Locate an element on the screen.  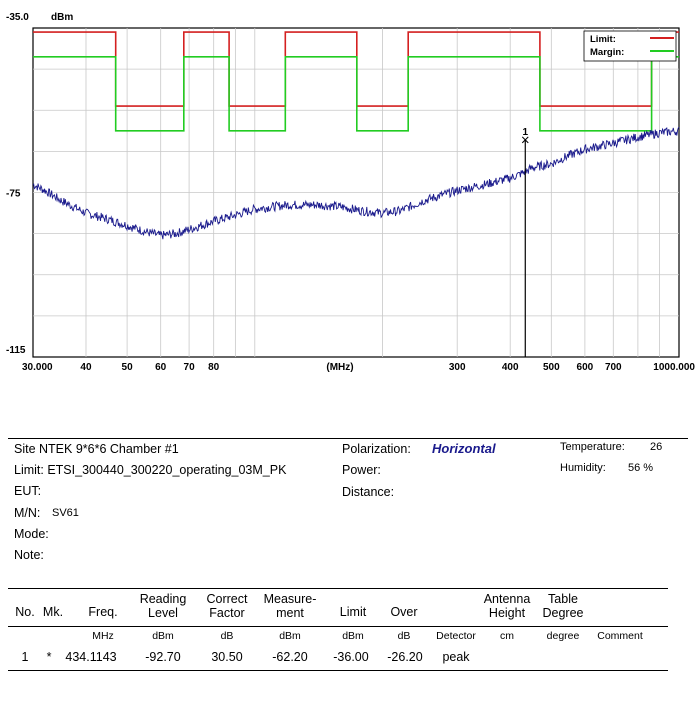
col-table-header: Table Degree is located at coordinates (563, 606).